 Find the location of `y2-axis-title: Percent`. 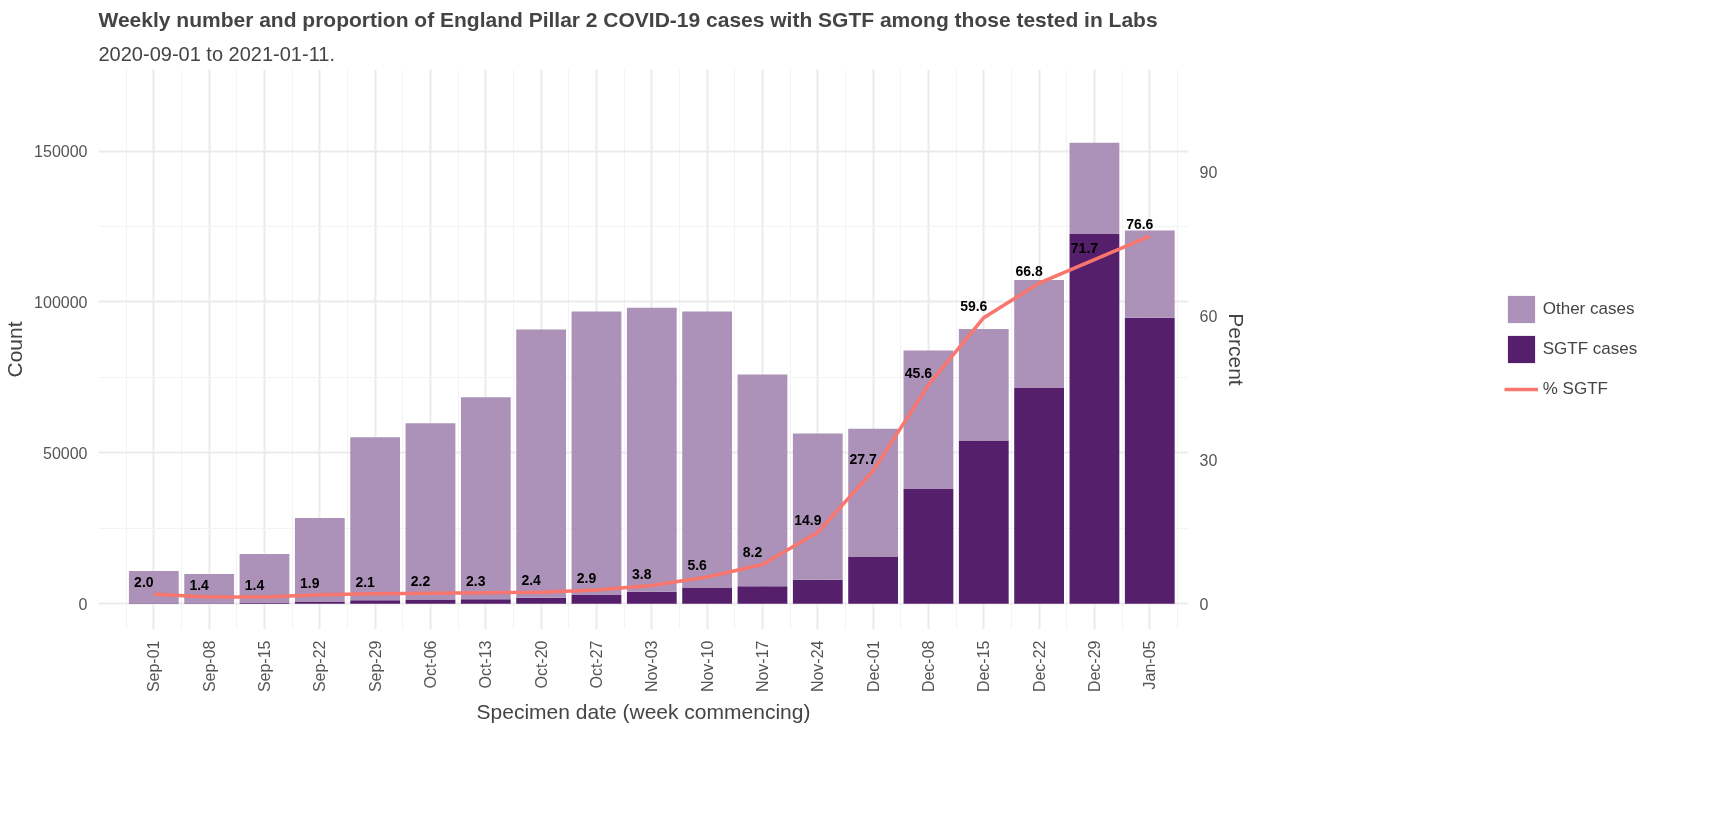

y2-axis-title: Percent is located at coordinates (1237, 349).